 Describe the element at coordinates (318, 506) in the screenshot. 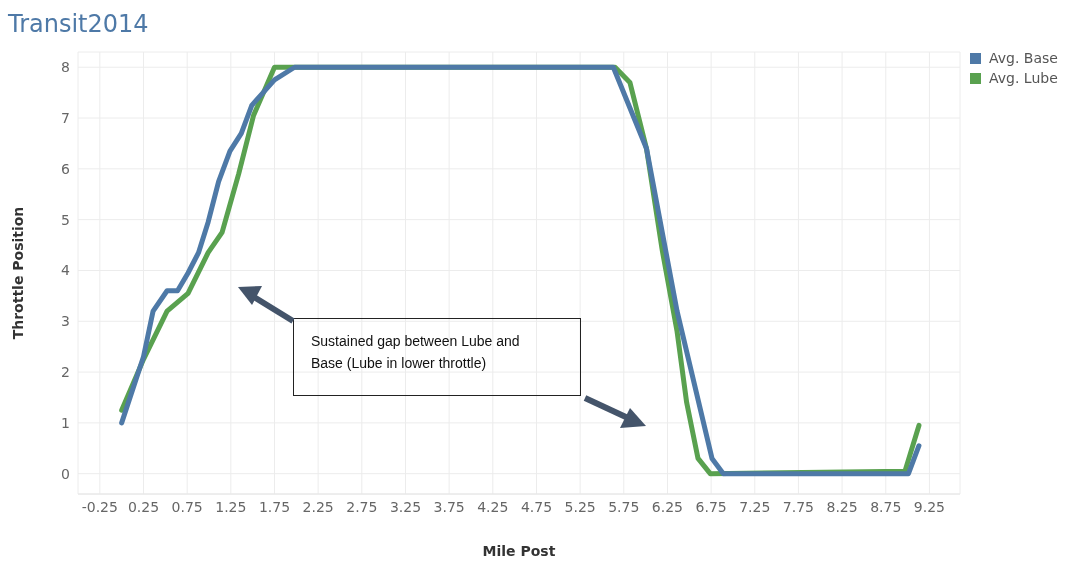

I see `x-tick-label: 2.25` at that location.